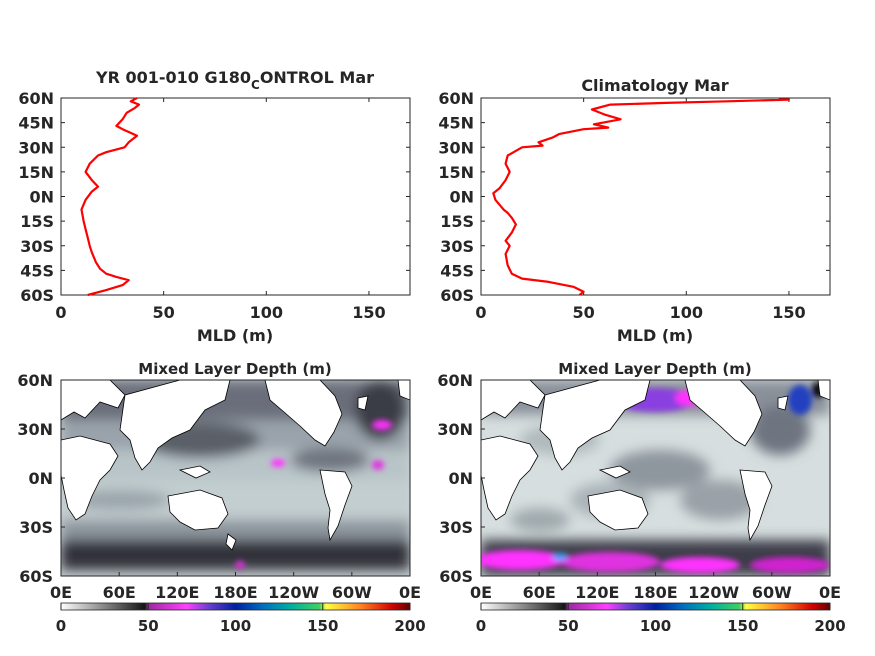 The width and height of the screenshot is (875, 656). Describe the element at coordinates (317, 77) in the screenshot. I see `title-part-rest: ONTROL Mar` at that location.